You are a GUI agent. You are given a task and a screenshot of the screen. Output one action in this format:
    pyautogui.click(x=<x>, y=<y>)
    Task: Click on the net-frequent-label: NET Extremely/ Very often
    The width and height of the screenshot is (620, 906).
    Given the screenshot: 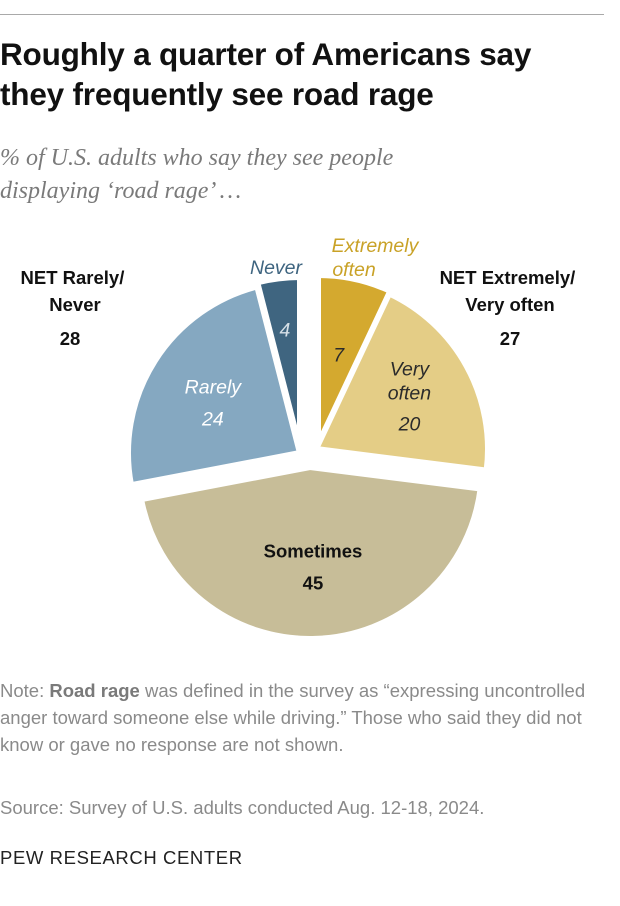 What is the action you would take?
    pyautogui.click(x=510, y=291)
    